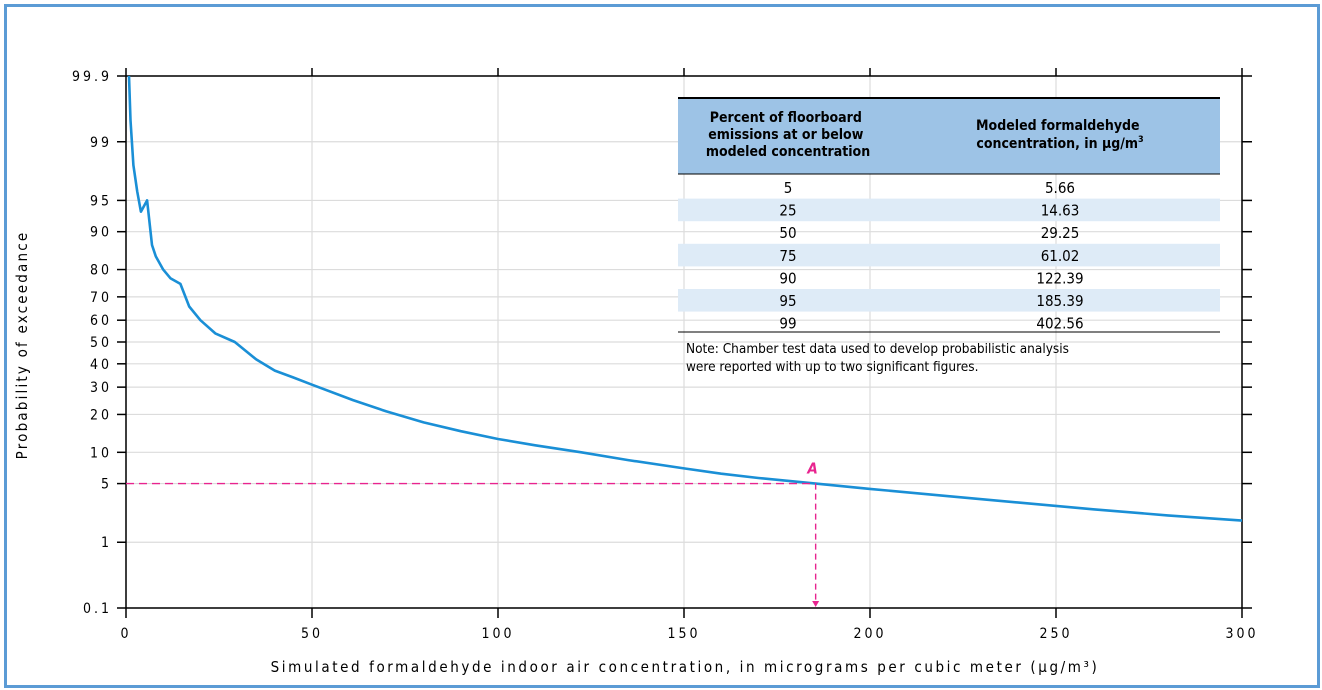  I want to click on y-tick-label: 40, so click(101, 365).